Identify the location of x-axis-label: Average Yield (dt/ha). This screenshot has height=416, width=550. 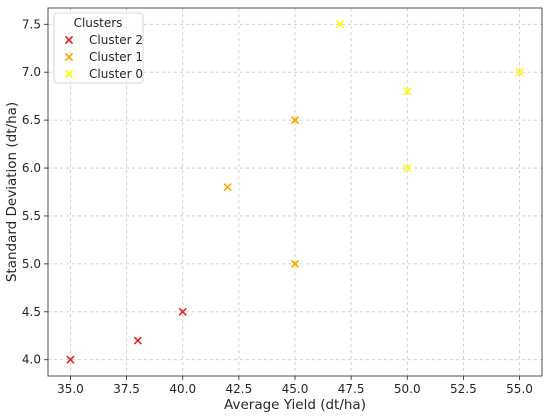
(295, 405).